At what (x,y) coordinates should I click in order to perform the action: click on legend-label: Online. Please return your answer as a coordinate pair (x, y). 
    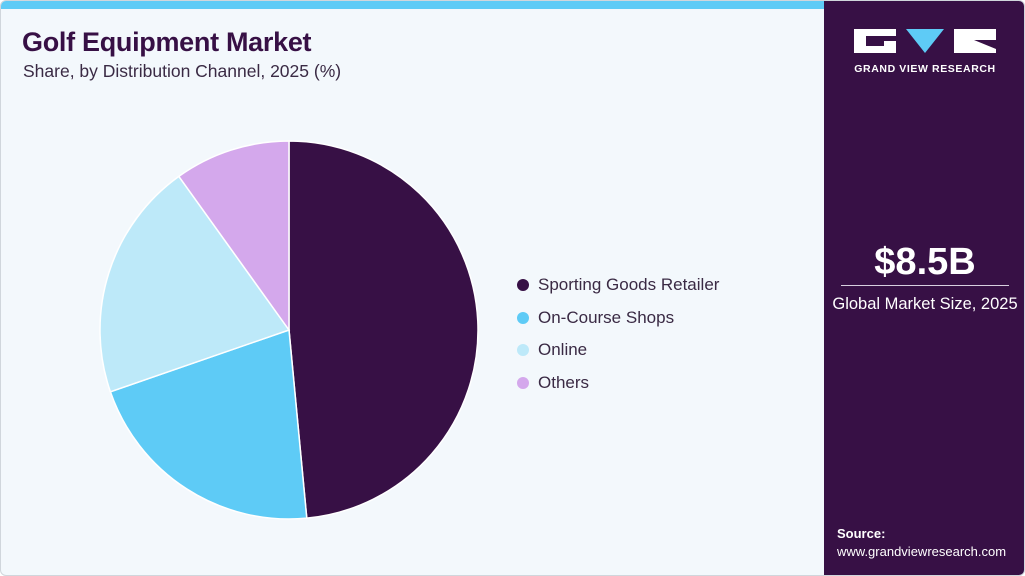
    Looking at the image, I should click on (563, 350).